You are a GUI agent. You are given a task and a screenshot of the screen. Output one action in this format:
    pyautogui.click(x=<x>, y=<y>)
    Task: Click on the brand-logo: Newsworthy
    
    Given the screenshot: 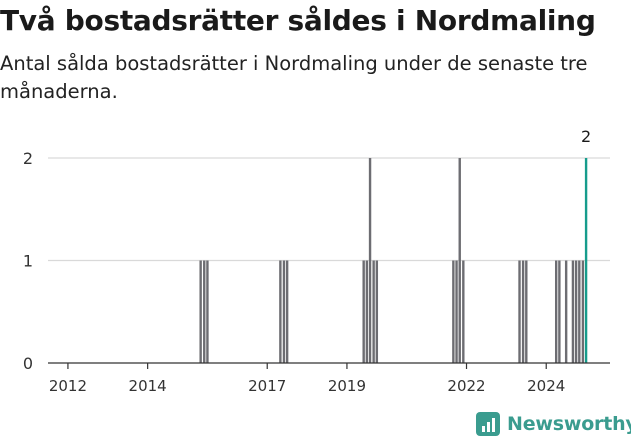 What is the action you would take?
    pyautogui.click(x=553, y=424)
    